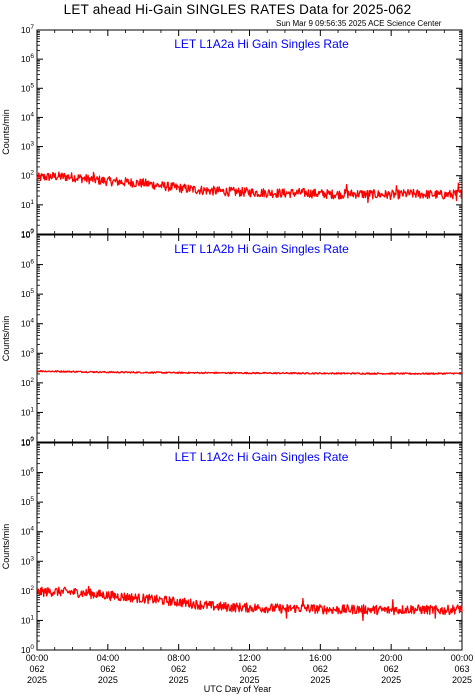 The width and height of the screenshot is (475, 700). Describe the element at coordinates (108, 658) in the screenshot. I see `x-tick-label: 04:00` at that location.